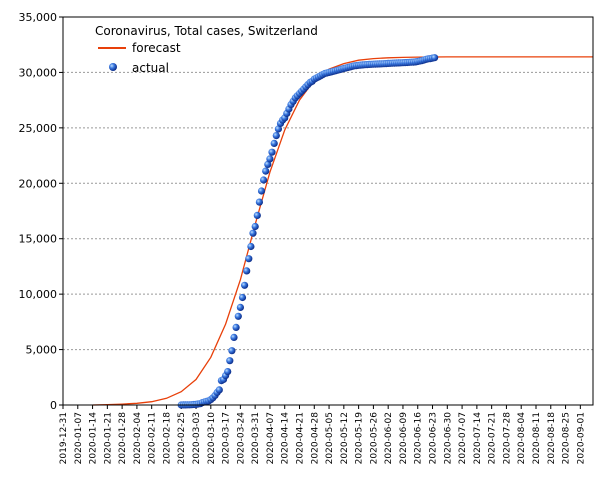 This screenshot has width=605, height=480. What do you see at coordinates (522, 438) in the screenshot?
I see `x-tick-label: 2020-08-04` at bounding box center [522, 438].